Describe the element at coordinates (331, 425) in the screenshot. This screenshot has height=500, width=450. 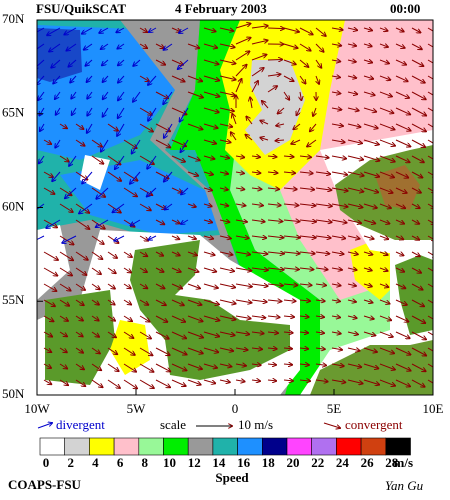
I see `legend-arrow` at that location.